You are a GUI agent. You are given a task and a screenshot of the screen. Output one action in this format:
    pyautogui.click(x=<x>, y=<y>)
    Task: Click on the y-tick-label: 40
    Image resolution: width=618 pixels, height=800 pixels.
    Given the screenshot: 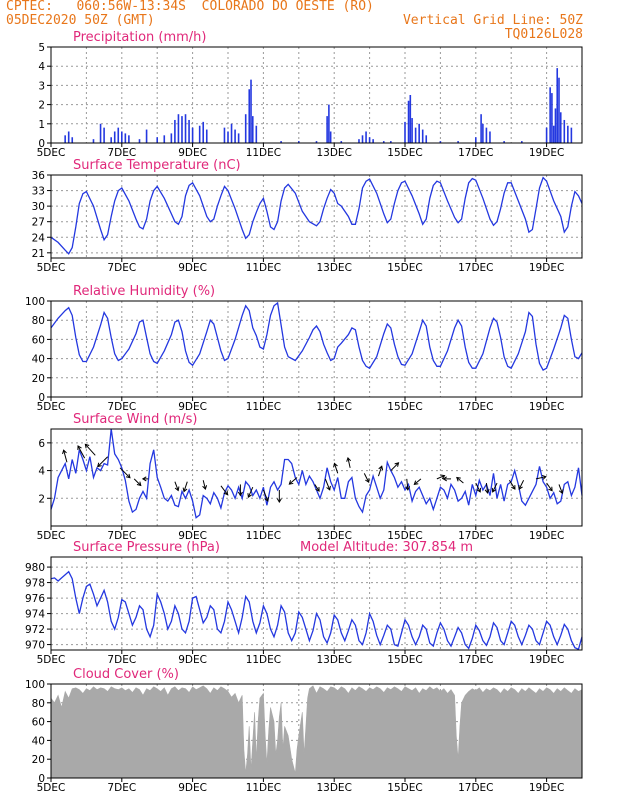 What is the action you would take?
    pyautogui.click(x=38, y=360)
    